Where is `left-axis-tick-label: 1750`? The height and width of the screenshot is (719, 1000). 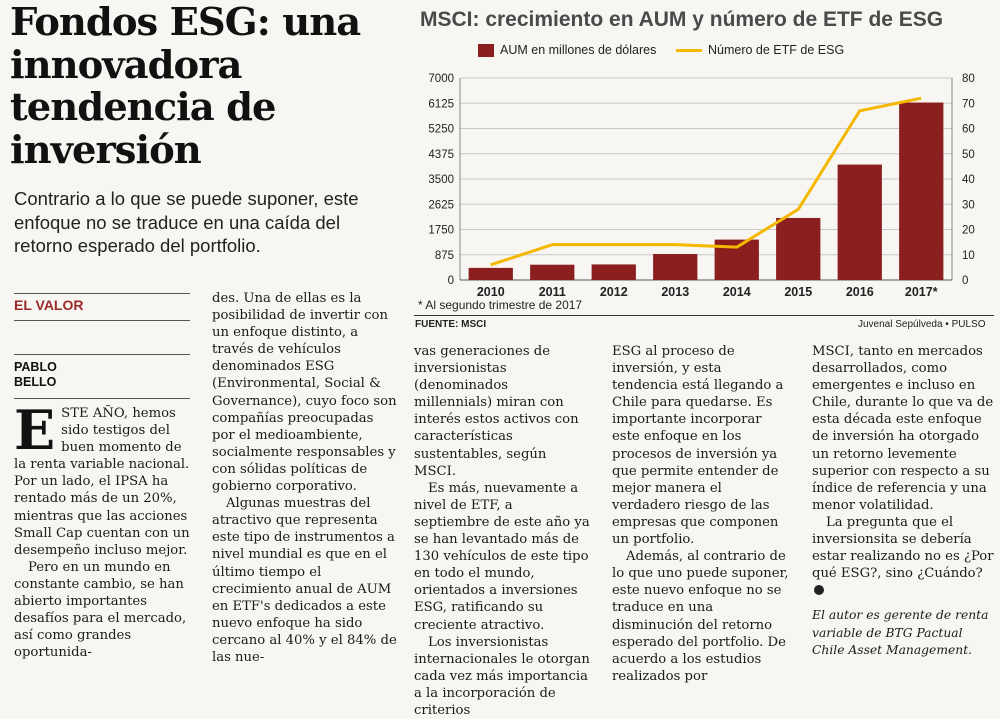
left-axis-tick-label: 1750 is located at coordinates (441, 231).